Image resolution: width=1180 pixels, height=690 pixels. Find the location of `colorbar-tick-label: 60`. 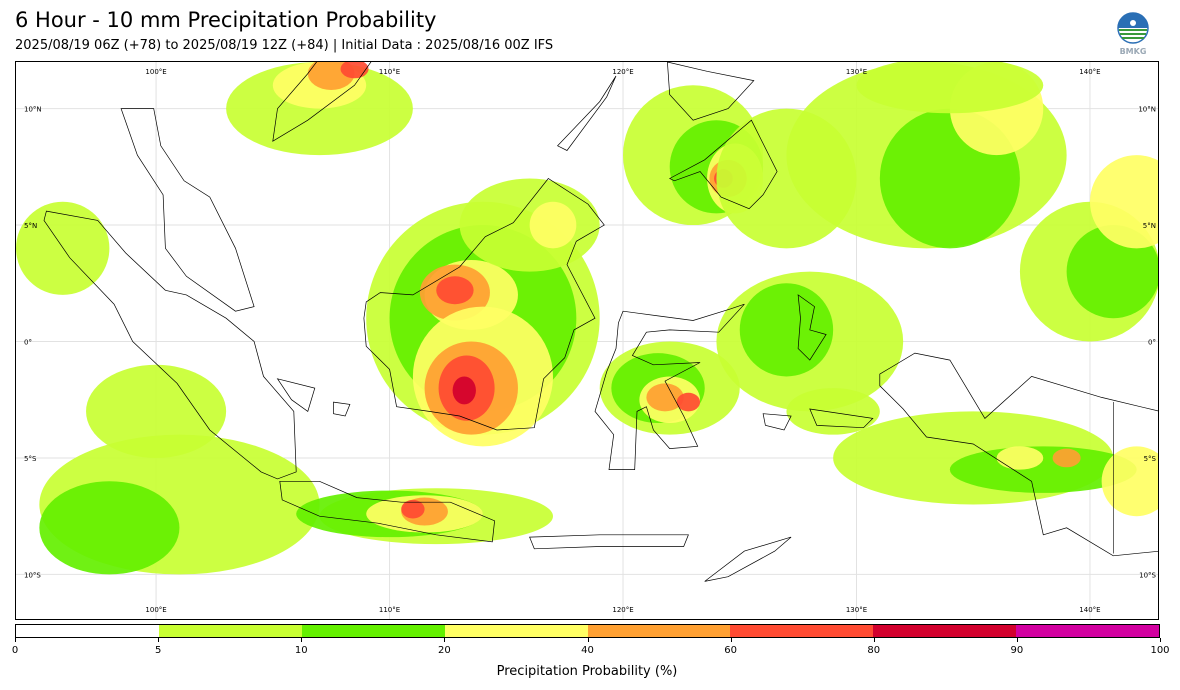

colorbar-tick-label: 60 is located at coordinates (730, 650).